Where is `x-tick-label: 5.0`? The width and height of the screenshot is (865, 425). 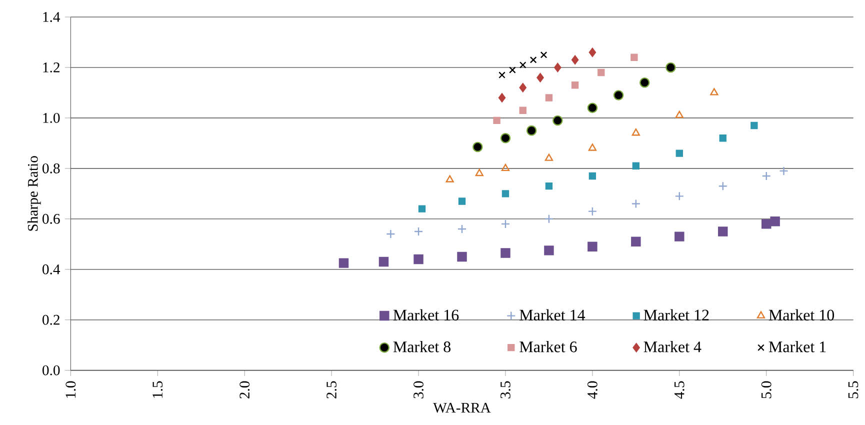 x-tick-label: 5.0 is located at coordinates (766, 389).